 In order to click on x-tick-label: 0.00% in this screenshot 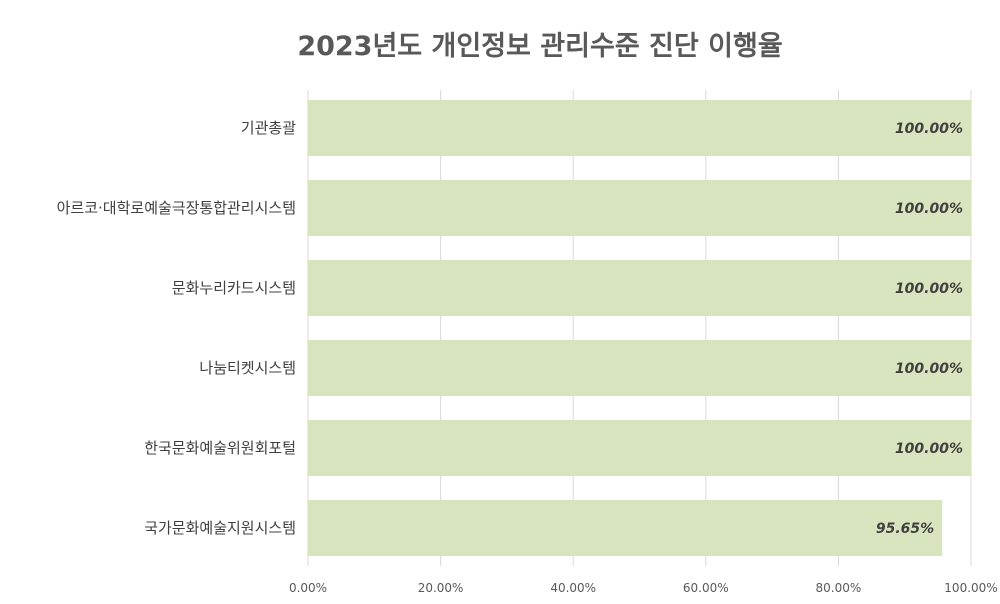, I will do `click(308, 588)`.